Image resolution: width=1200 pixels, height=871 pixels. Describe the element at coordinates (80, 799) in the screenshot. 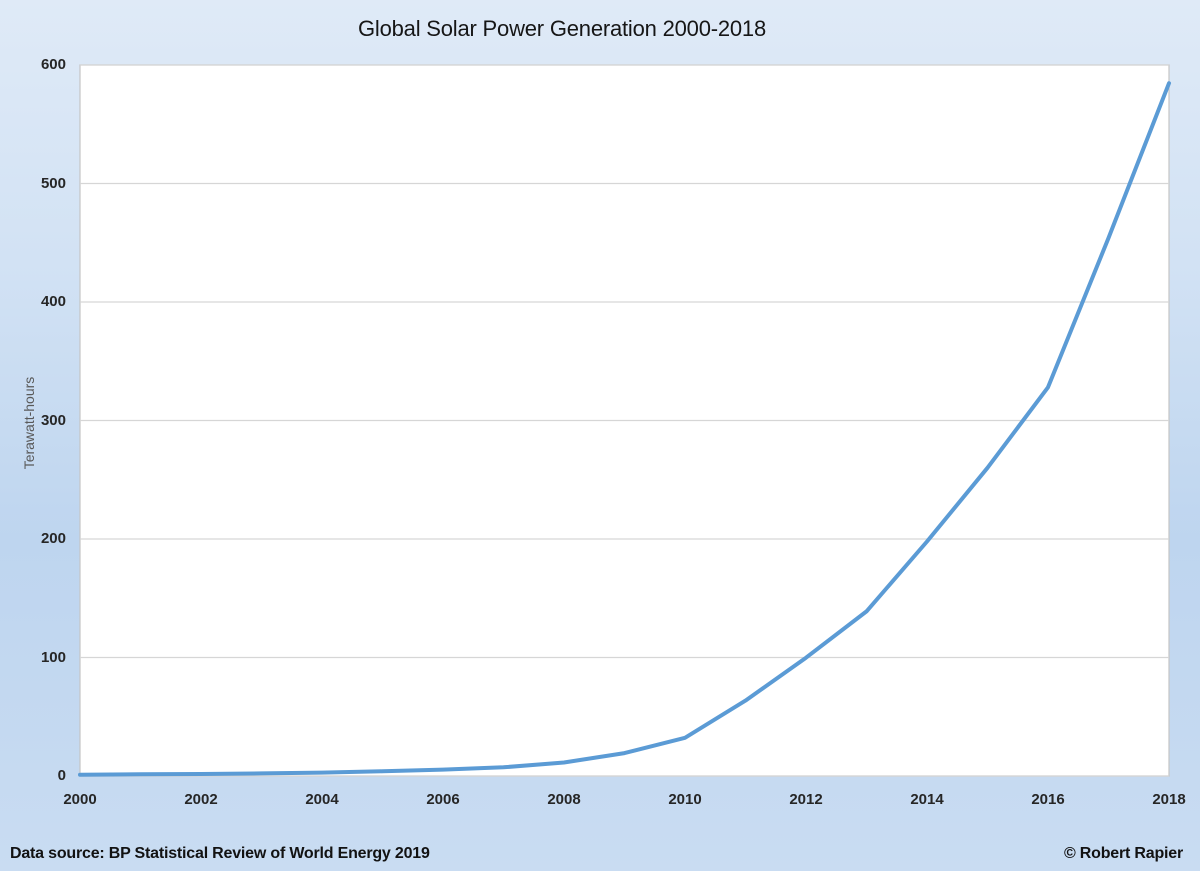

I see `x-tick-label-2000: 2000` at that location.